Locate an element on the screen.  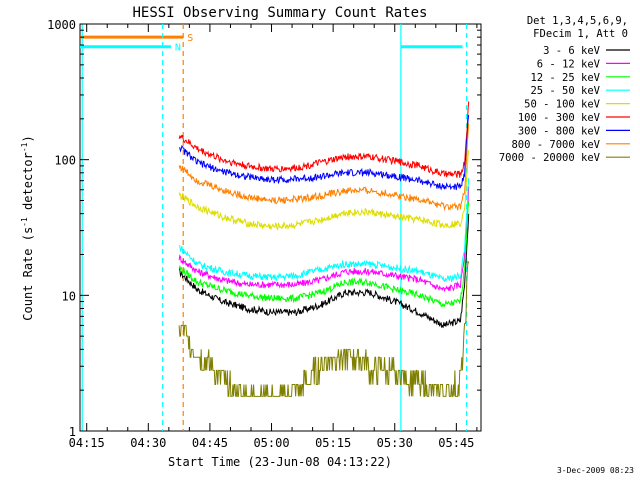
legend-label-4: 50 - 100 keV is located at coordinates (562, 105).